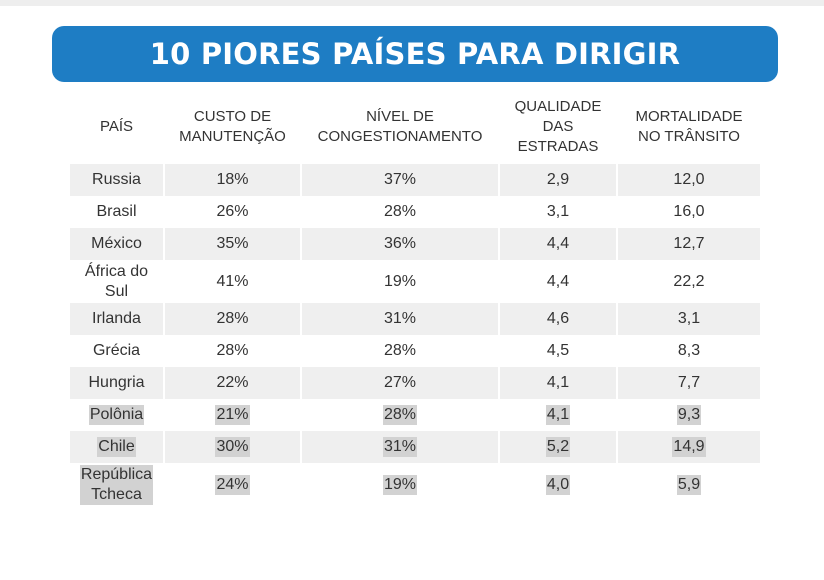 This screenshot has width=824, height=580. I want to click on table-row: Brasil 26% 28% 3,1 16,0, so click(415, 212).